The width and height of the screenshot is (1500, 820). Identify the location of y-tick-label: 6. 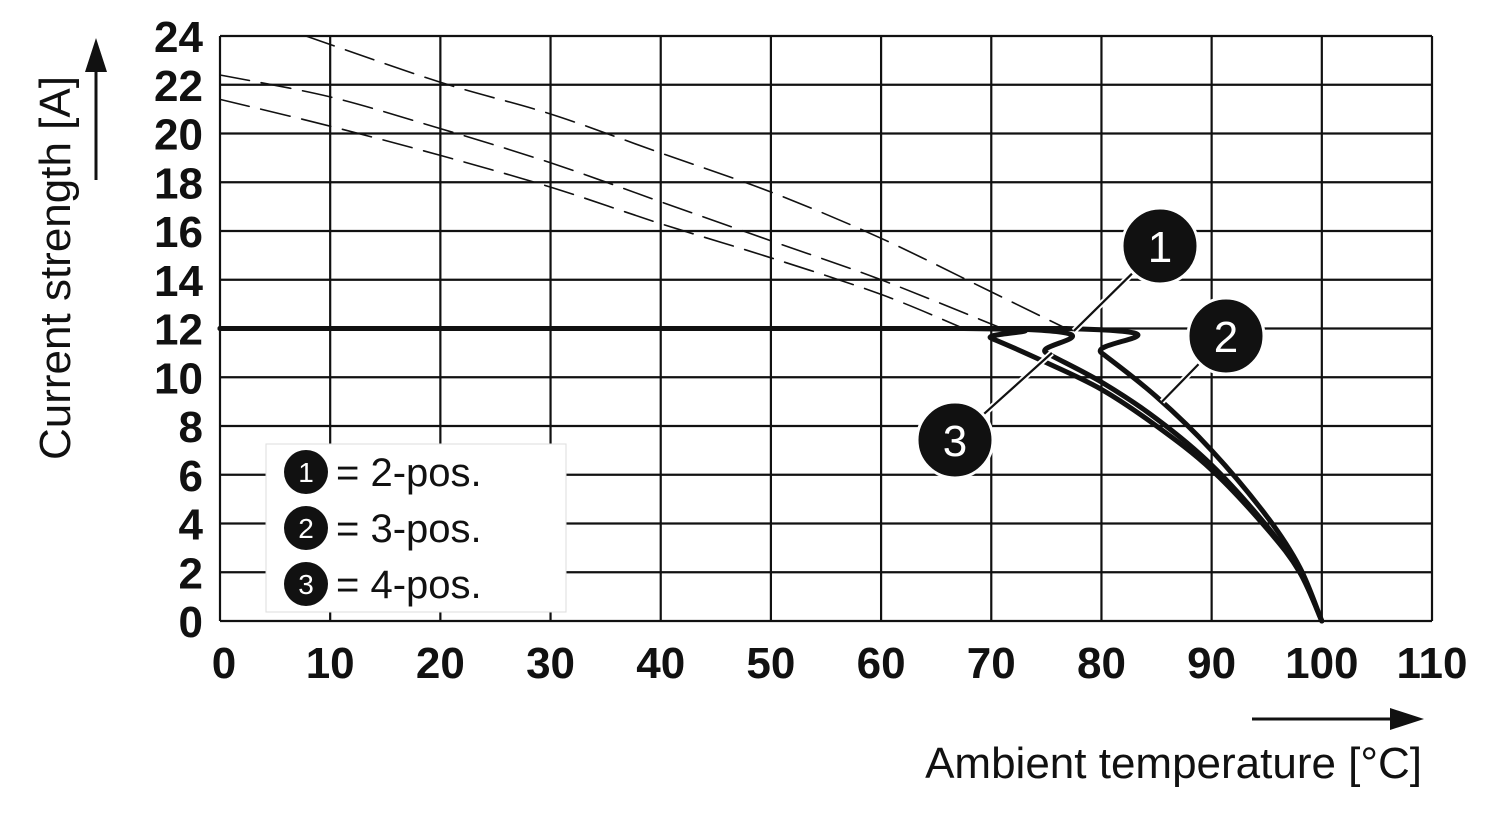
(191, 476).